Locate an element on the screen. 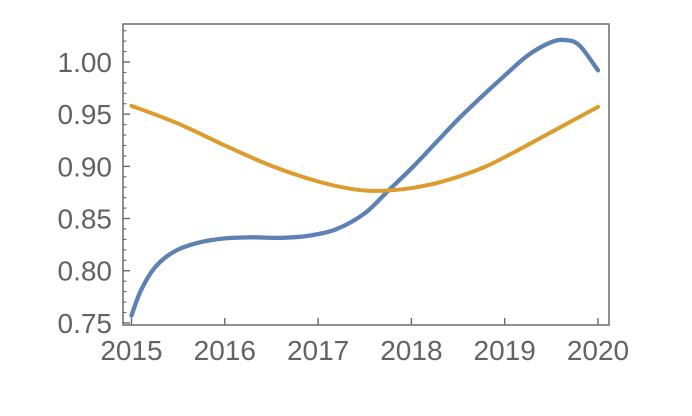 This screenshot has height=416, width=692. y-tick-label: 0.95 is located at coordinates (85, 114).